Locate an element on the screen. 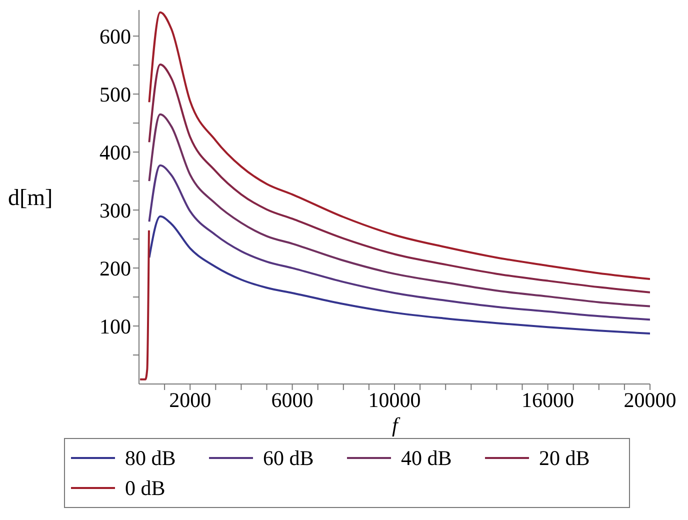 The width and height of the screenshot is (688, 520). y-tick-label: 300 is located at coordinates (115, 210).